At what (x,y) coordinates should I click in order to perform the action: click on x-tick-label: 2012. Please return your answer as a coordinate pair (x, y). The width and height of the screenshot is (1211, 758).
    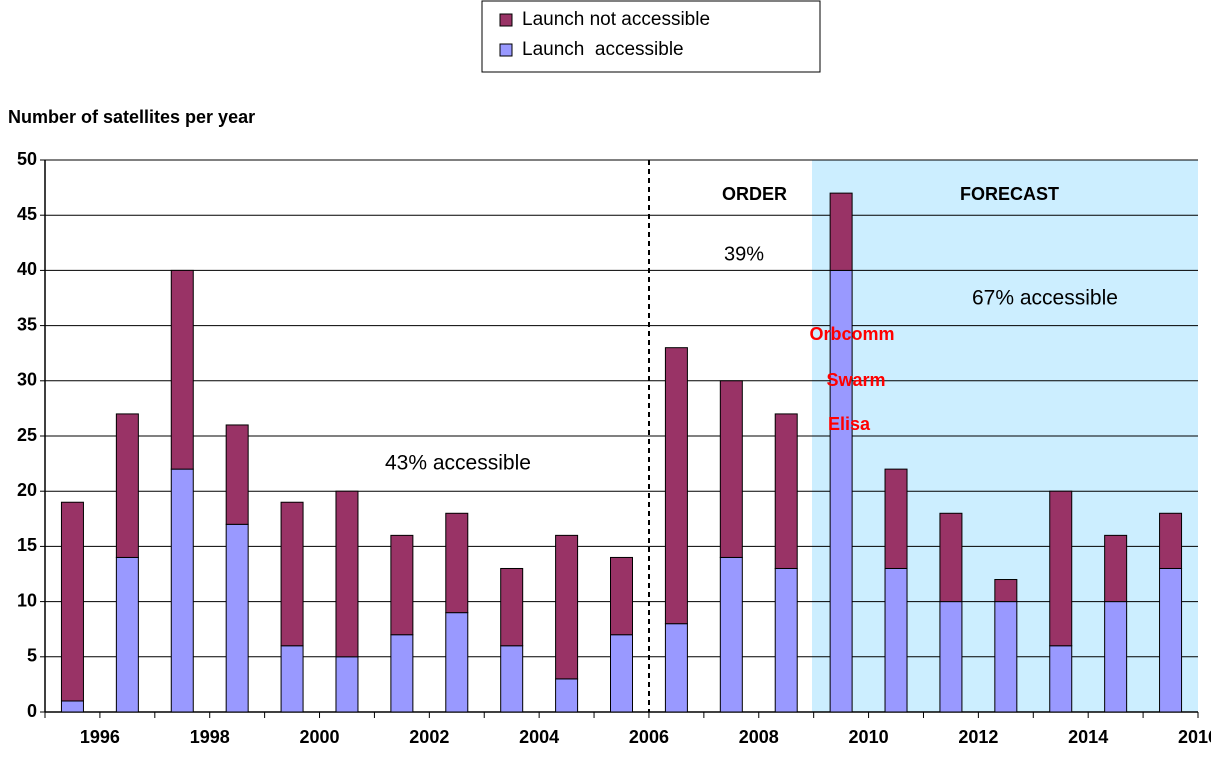
    Looking at the image, I should click on (978, 737).